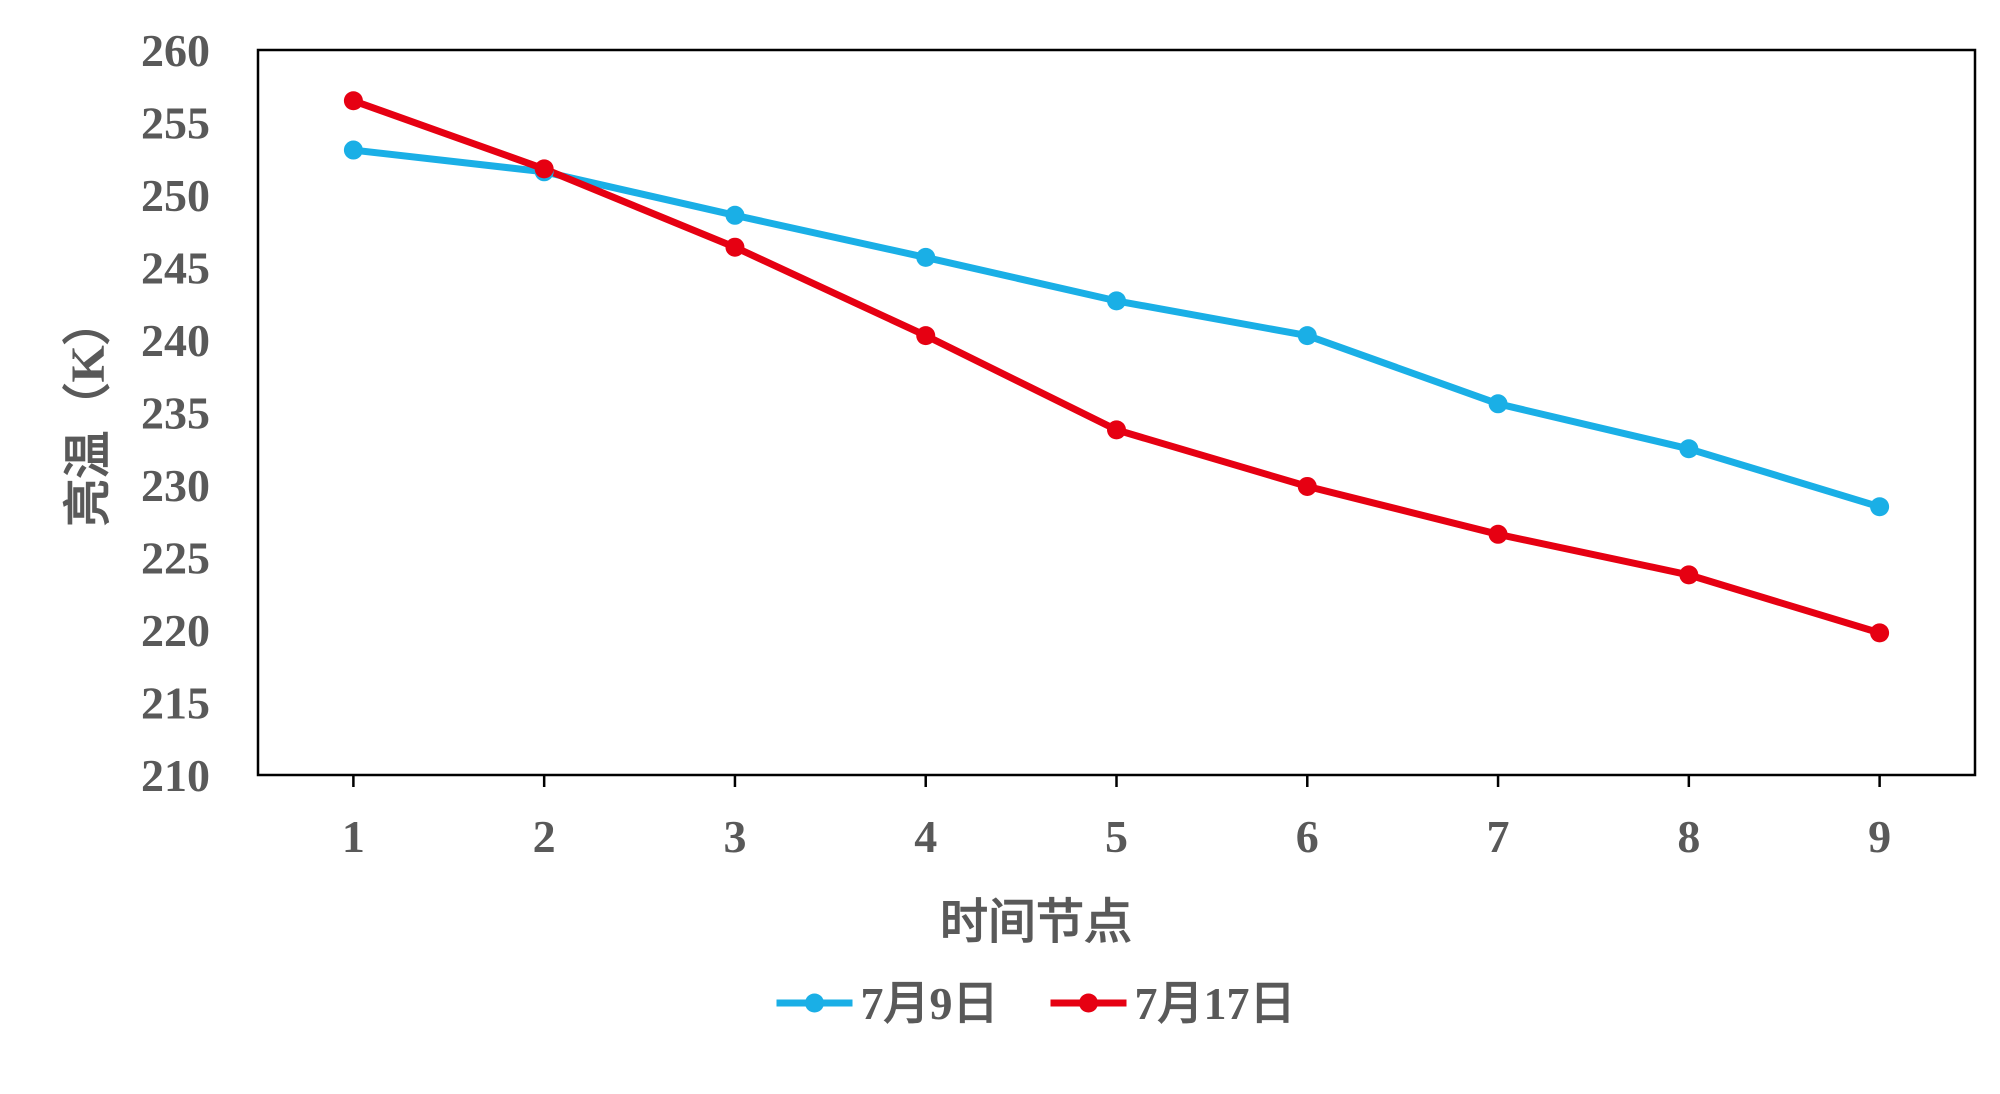  Describe the element at coordinates (175, 558) in the screenshot. I see `y-tick-label: 225` at that location.